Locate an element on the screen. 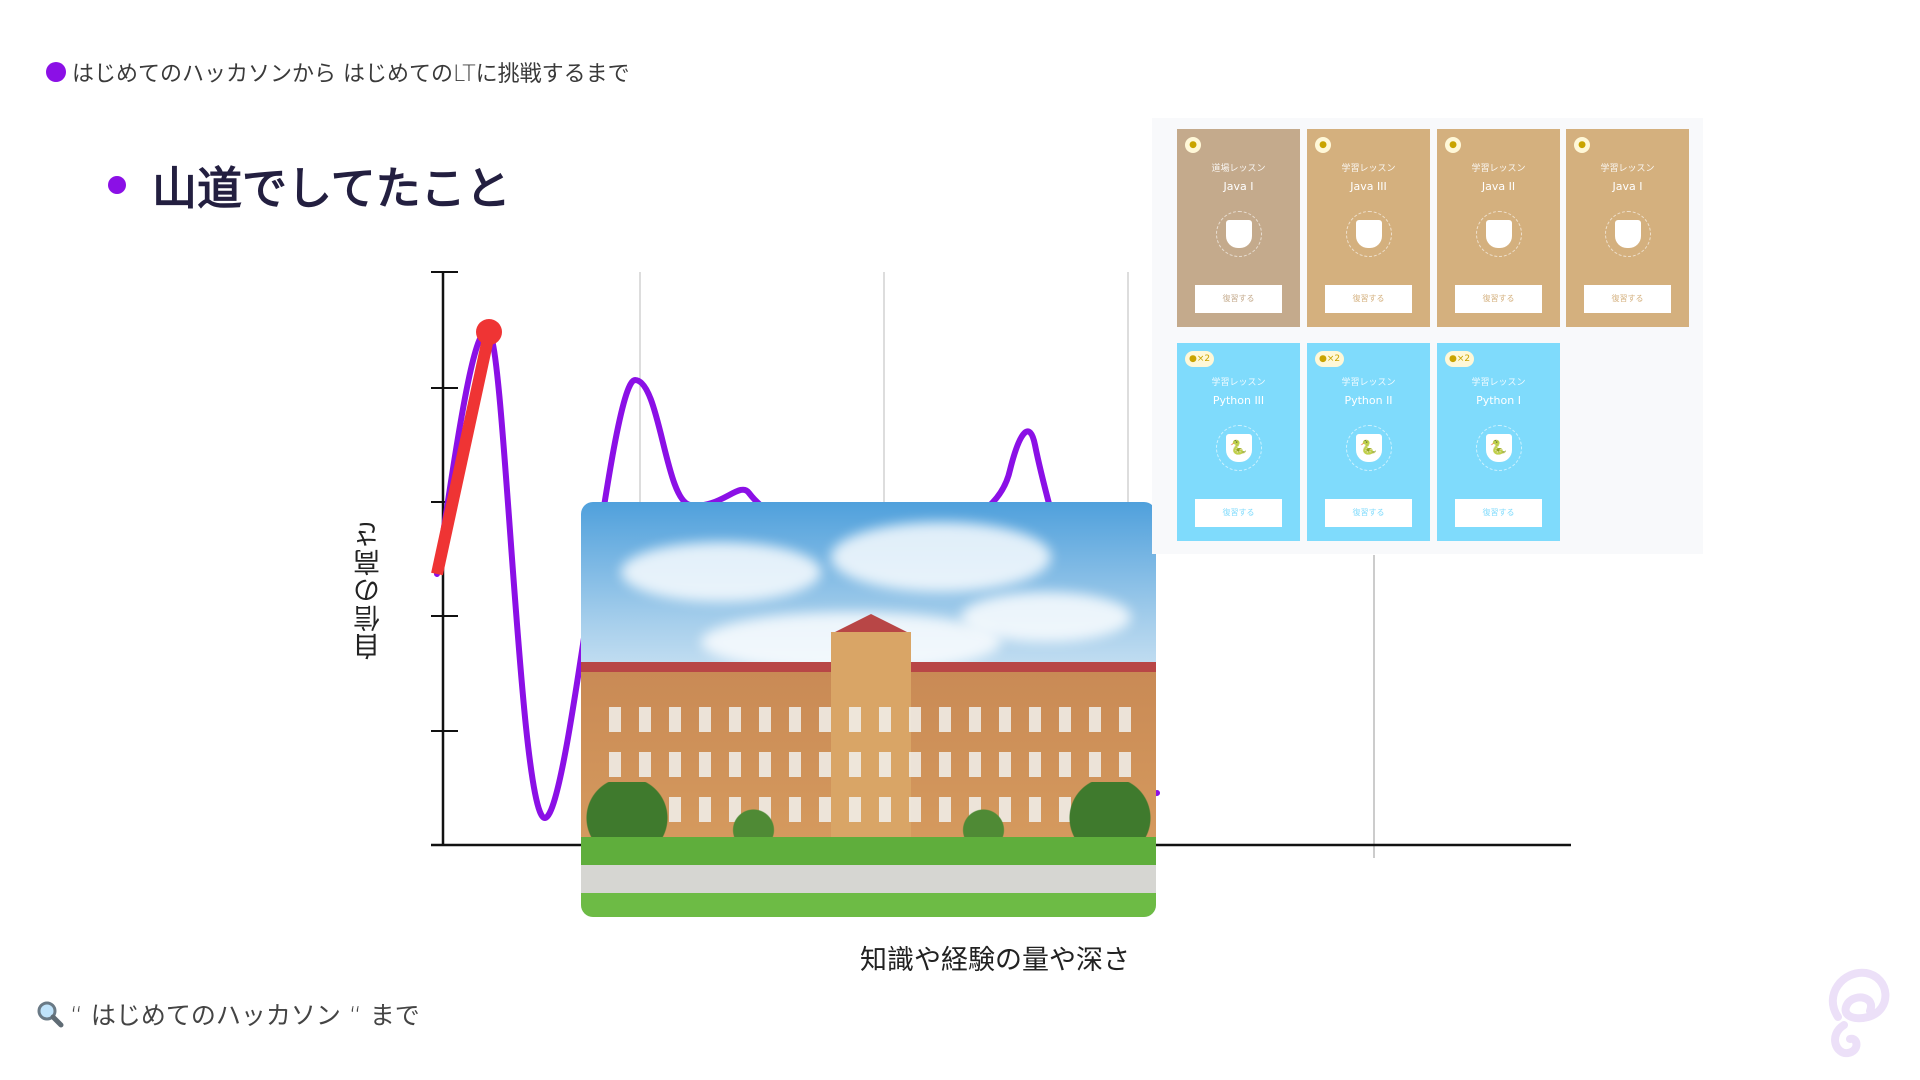 This screenshot has width=1920, height=1080. lesson-name: Python II is located at coordinates (1368, 400).